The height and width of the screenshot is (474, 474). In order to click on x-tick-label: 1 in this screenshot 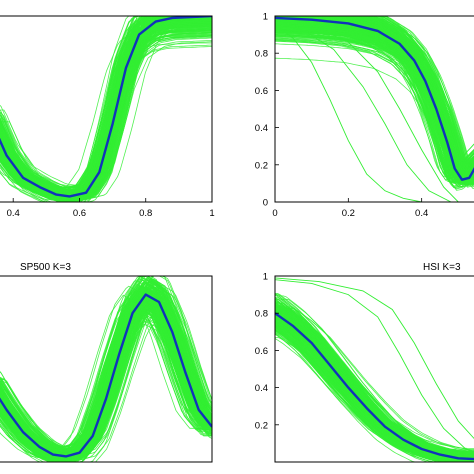, I will do `click(211, 213)`.